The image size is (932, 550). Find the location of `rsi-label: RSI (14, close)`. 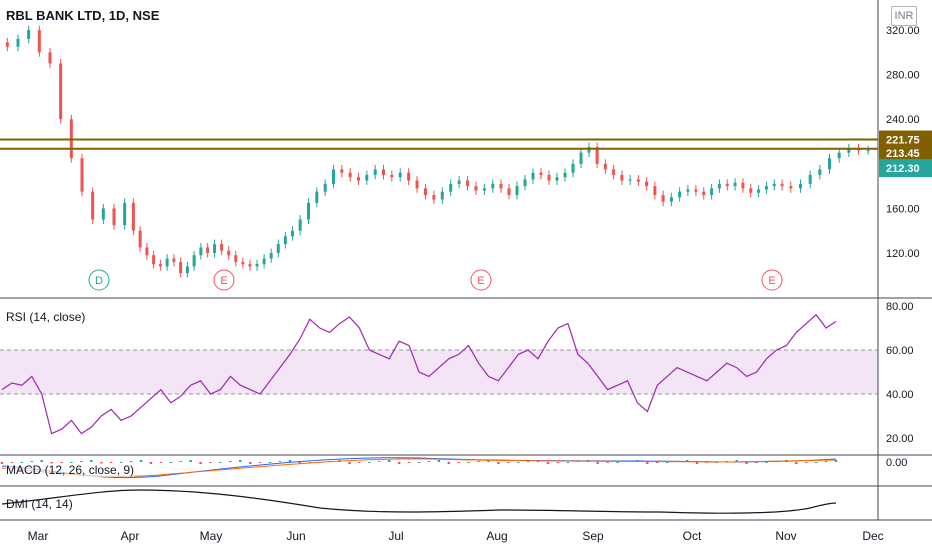

rsi-label: RSI (14, close) is located at coordinates (46, 317).